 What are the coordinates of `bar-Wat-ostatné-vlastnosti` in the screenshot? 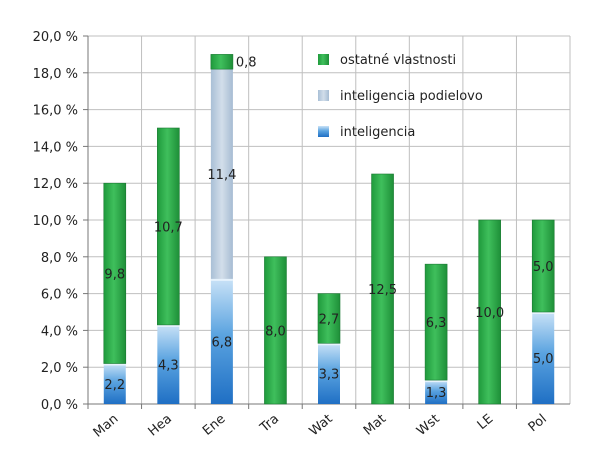 It's located at (329, 318).